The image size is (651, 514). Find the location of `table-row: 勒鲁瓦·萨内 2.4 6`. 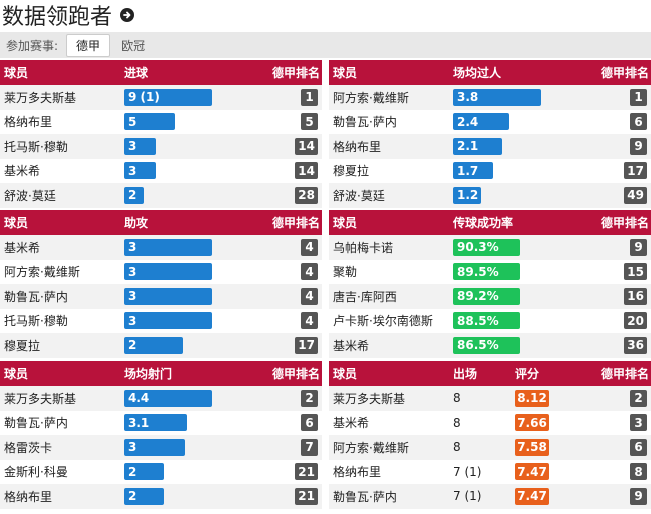

table-row: 勒鲁瓦·萨内 2.4 6 is located at coordinates (490, 121).